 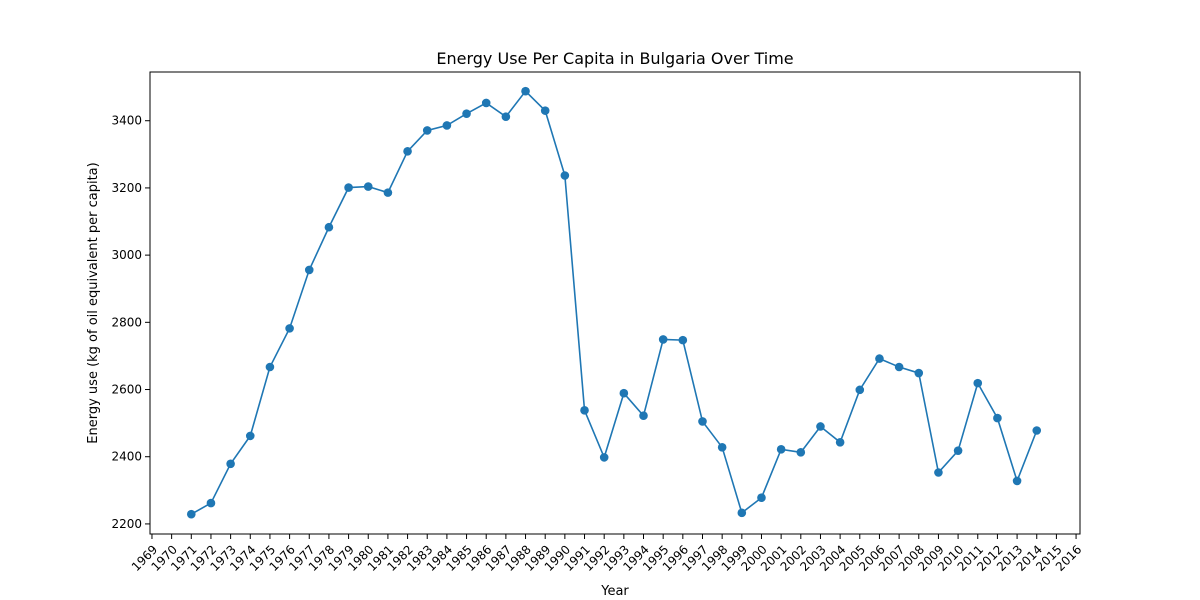 I want to click on y-tick-label: 2600, so click(x=126, y=390).